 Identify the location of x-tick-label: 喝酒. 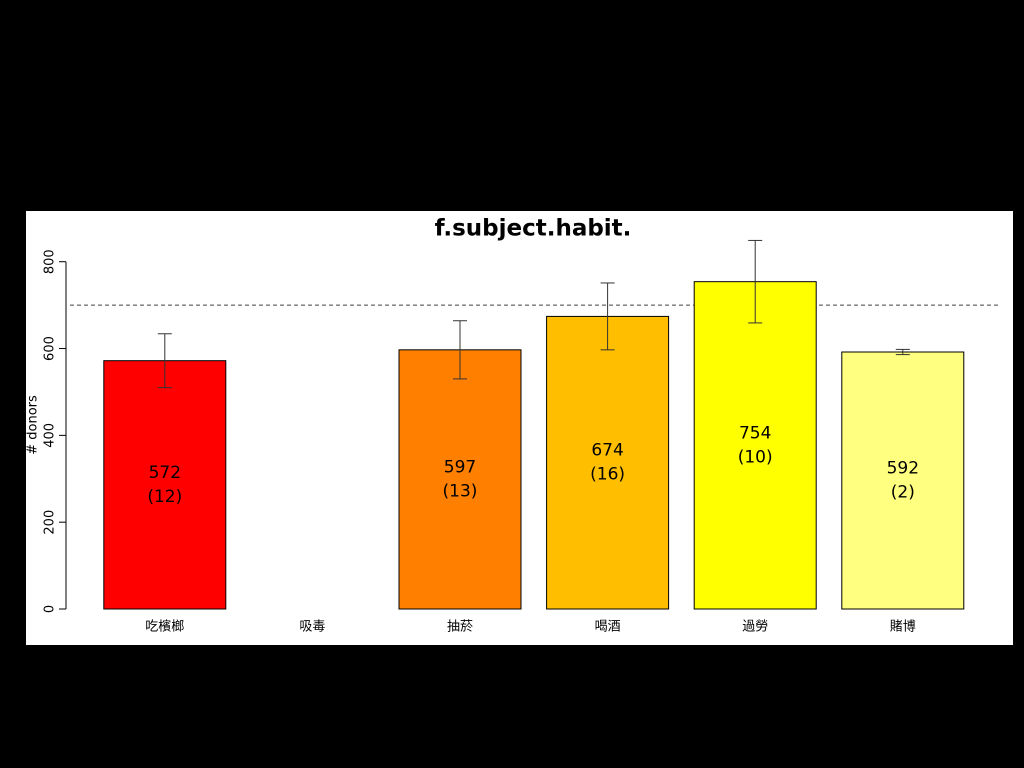
(608, 627).